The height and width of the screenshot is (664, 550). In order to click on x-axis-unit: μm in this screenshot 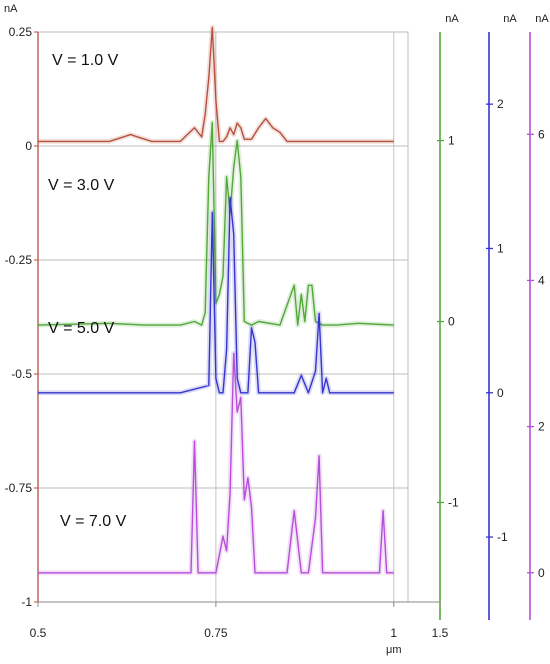, I will do `click(394, 650)`.